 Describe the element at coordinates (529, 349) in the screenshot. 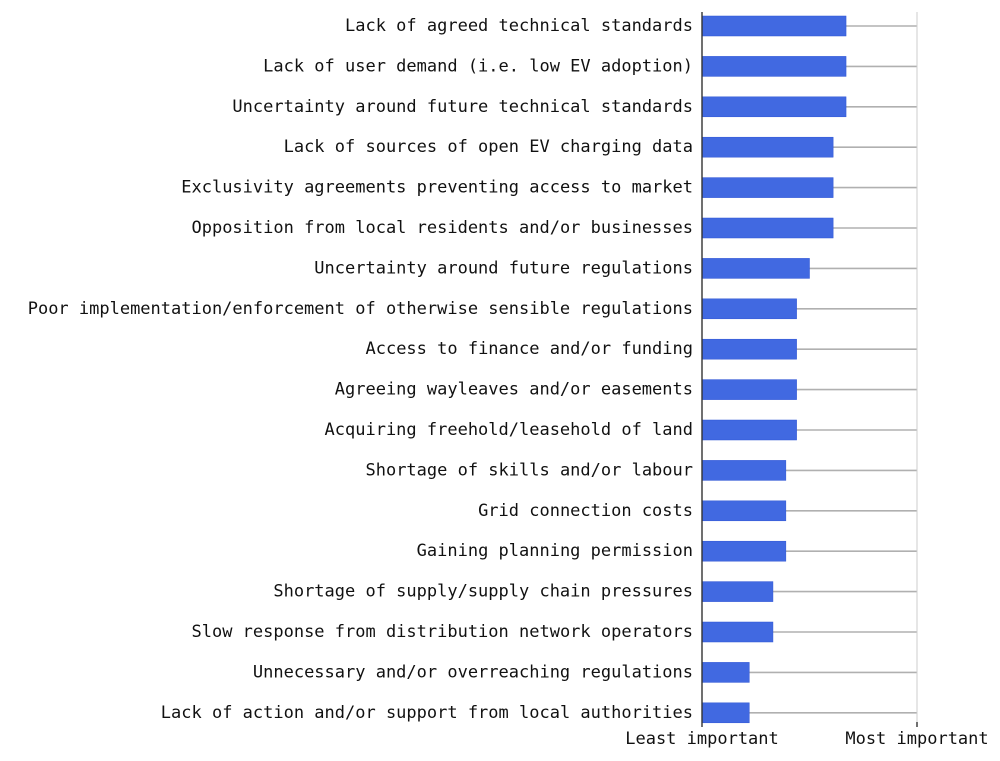

I see `category-label: Access to finance and/or funding` at that location.